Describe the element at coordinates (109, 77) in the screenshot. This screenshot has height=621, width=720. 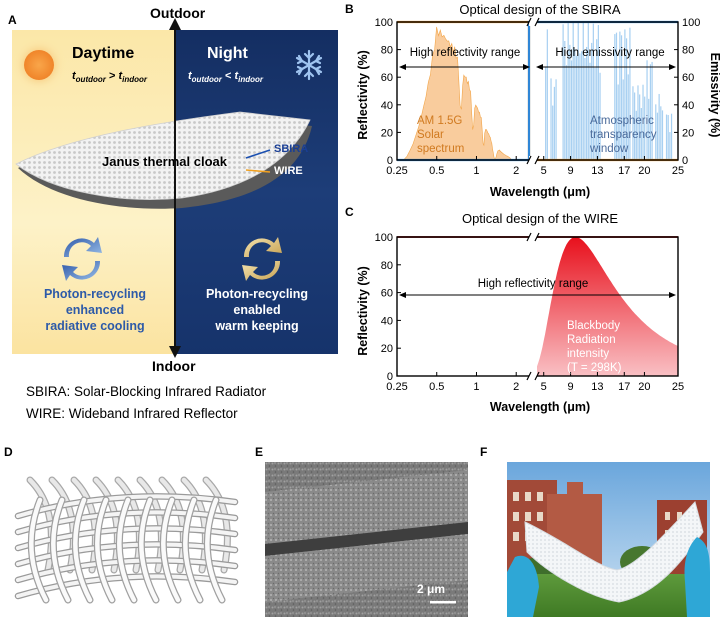
I see `daytime-condition: toutdoor > tindoor` at that location.